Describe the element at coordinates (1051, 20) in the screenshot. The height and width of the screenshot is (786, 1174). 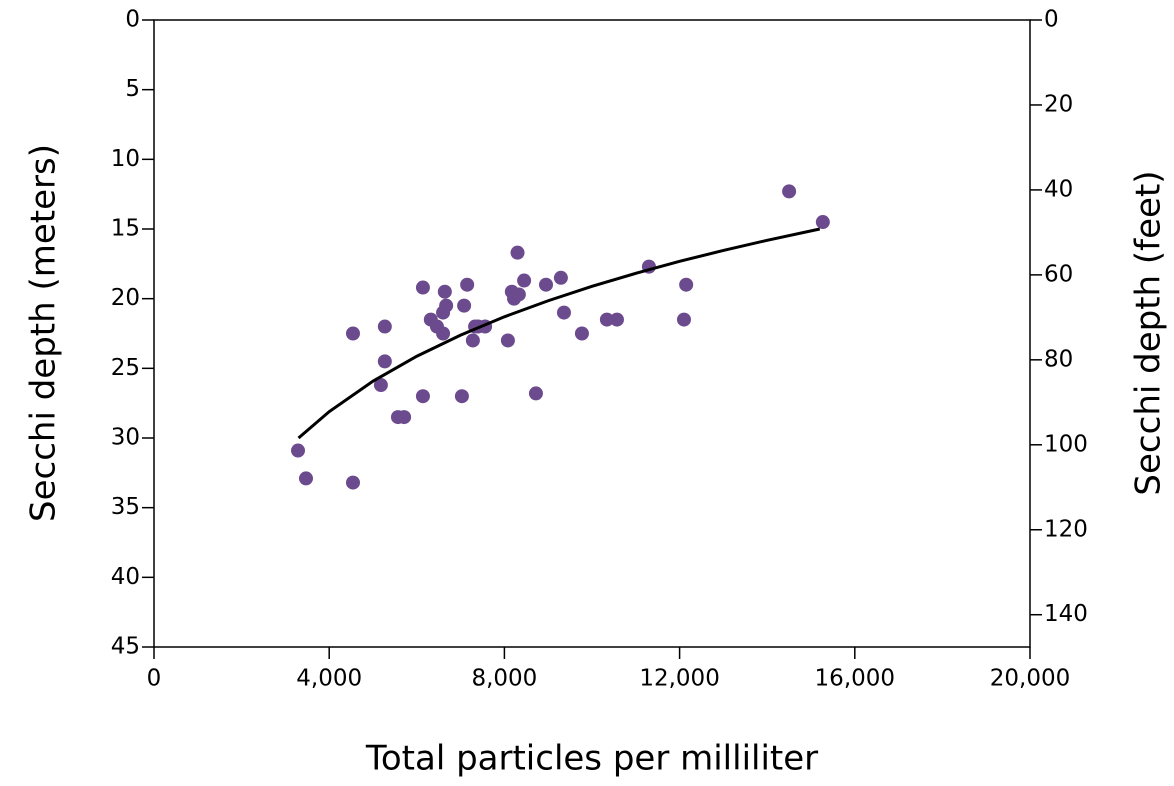
I see `y2-tick-label: 0` at that location.